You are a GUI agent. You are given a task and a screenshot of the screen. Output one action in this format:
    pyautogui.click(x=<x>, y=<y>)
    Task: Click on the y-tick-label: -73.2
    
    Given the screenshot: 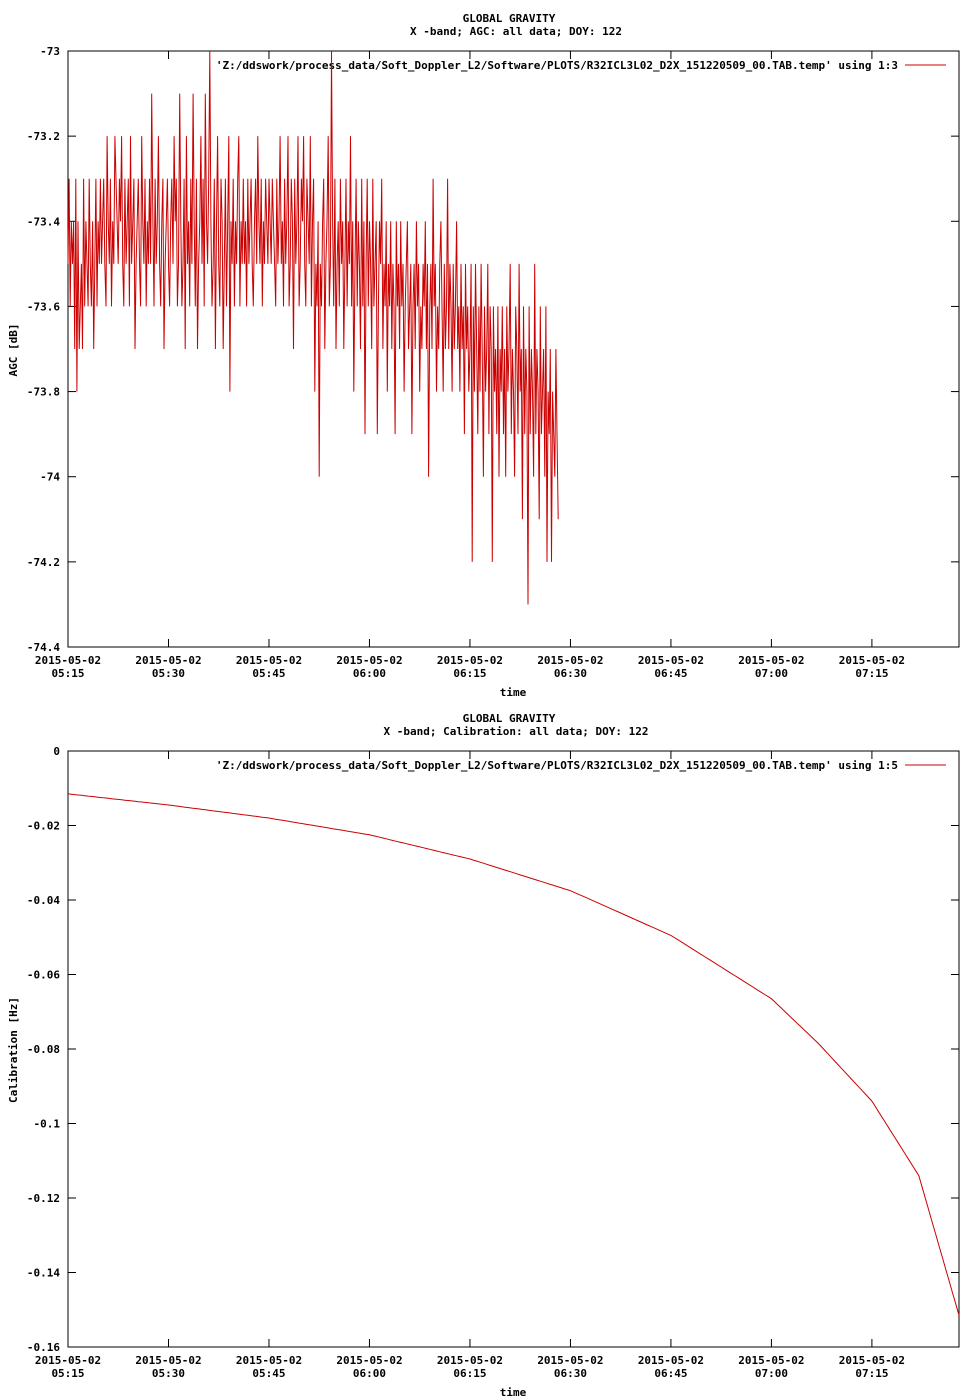 What is the action you would take?
    pyautogui.click(x=43, y=136)
    